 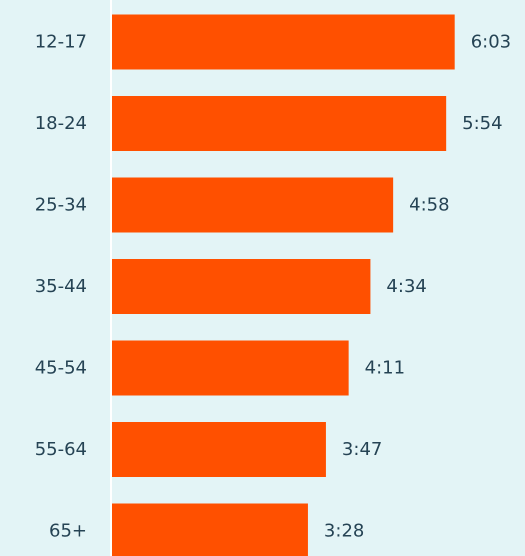 What do you see at coordinates (491, 42) in the screenshot?
I see `value-label-12-17: 6:03` at bounding box center [491, 42].